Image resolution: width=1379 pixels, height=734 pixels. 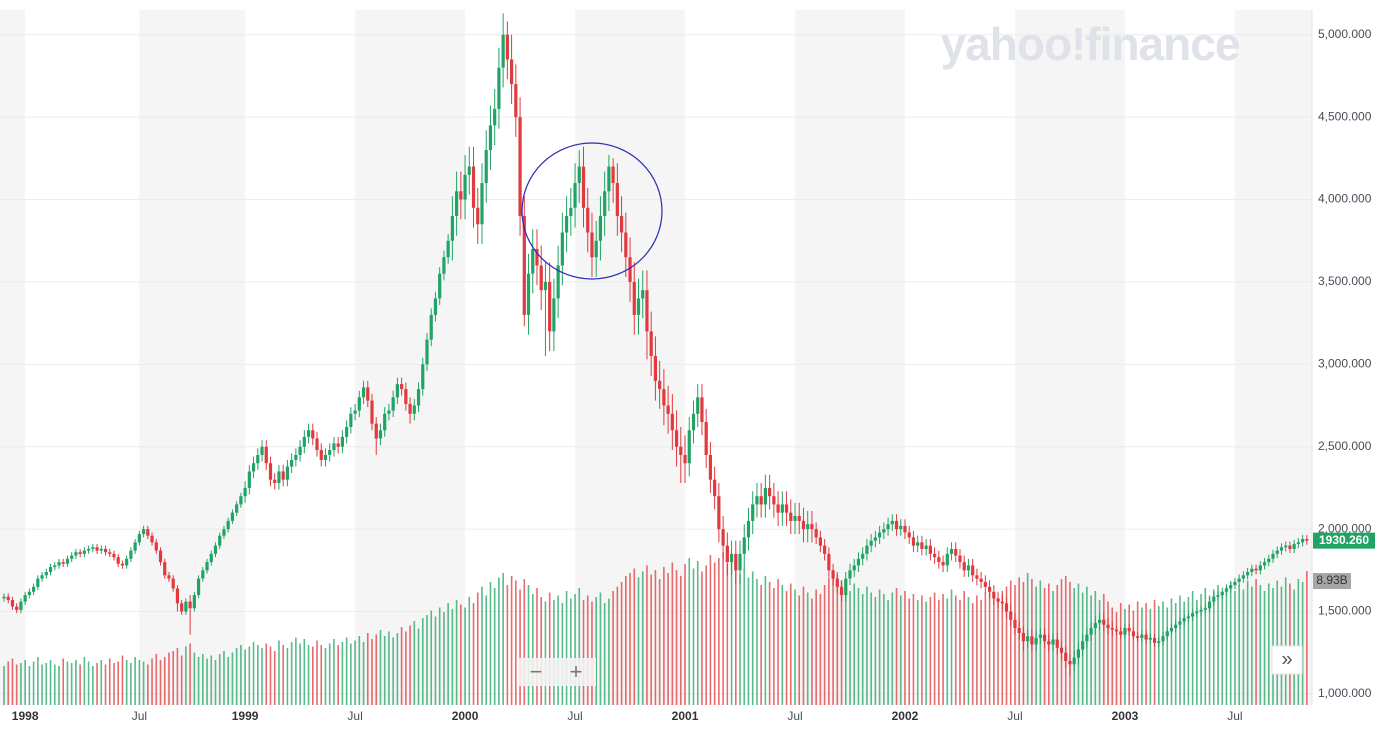 I want to click on scroll-button-bg, so click(x=1287, y=660).